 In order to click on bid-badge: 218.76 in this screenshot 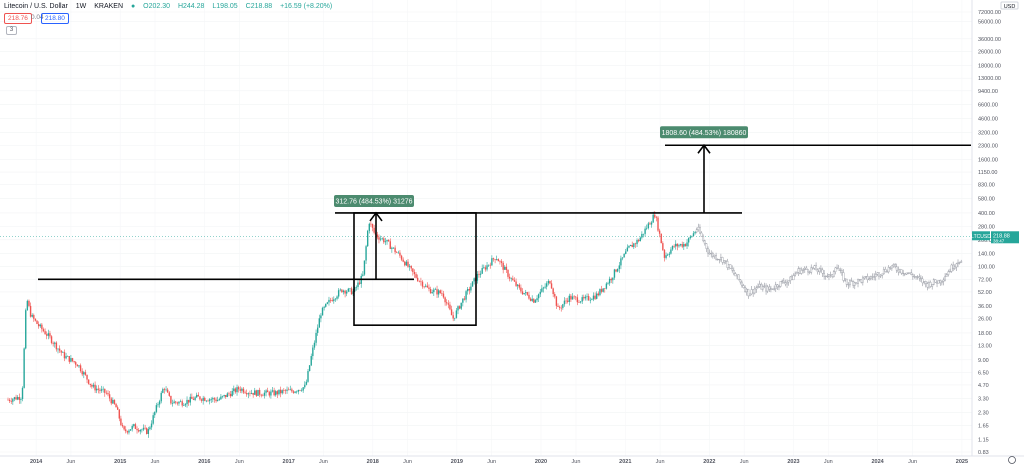, I will do `click(18, 18)`.